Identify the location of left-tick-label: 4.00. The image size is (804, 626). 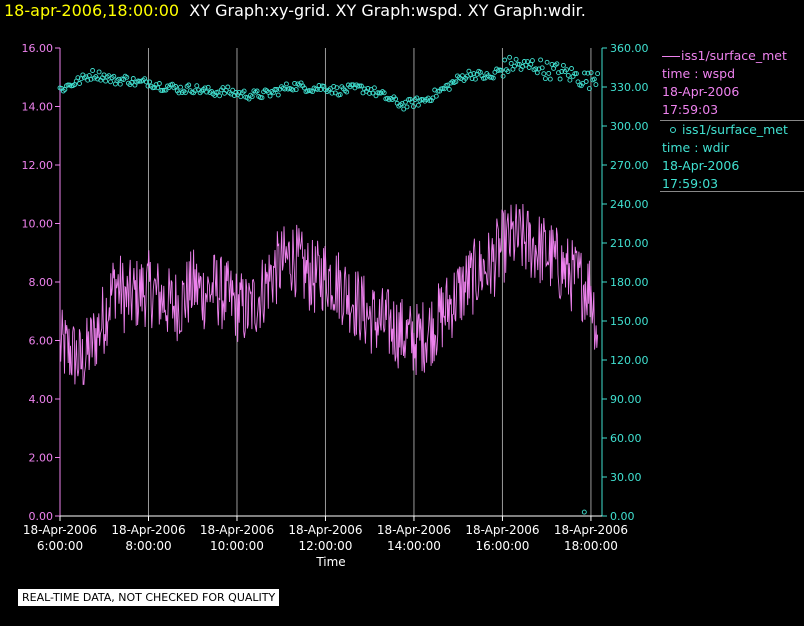
(41, 399).